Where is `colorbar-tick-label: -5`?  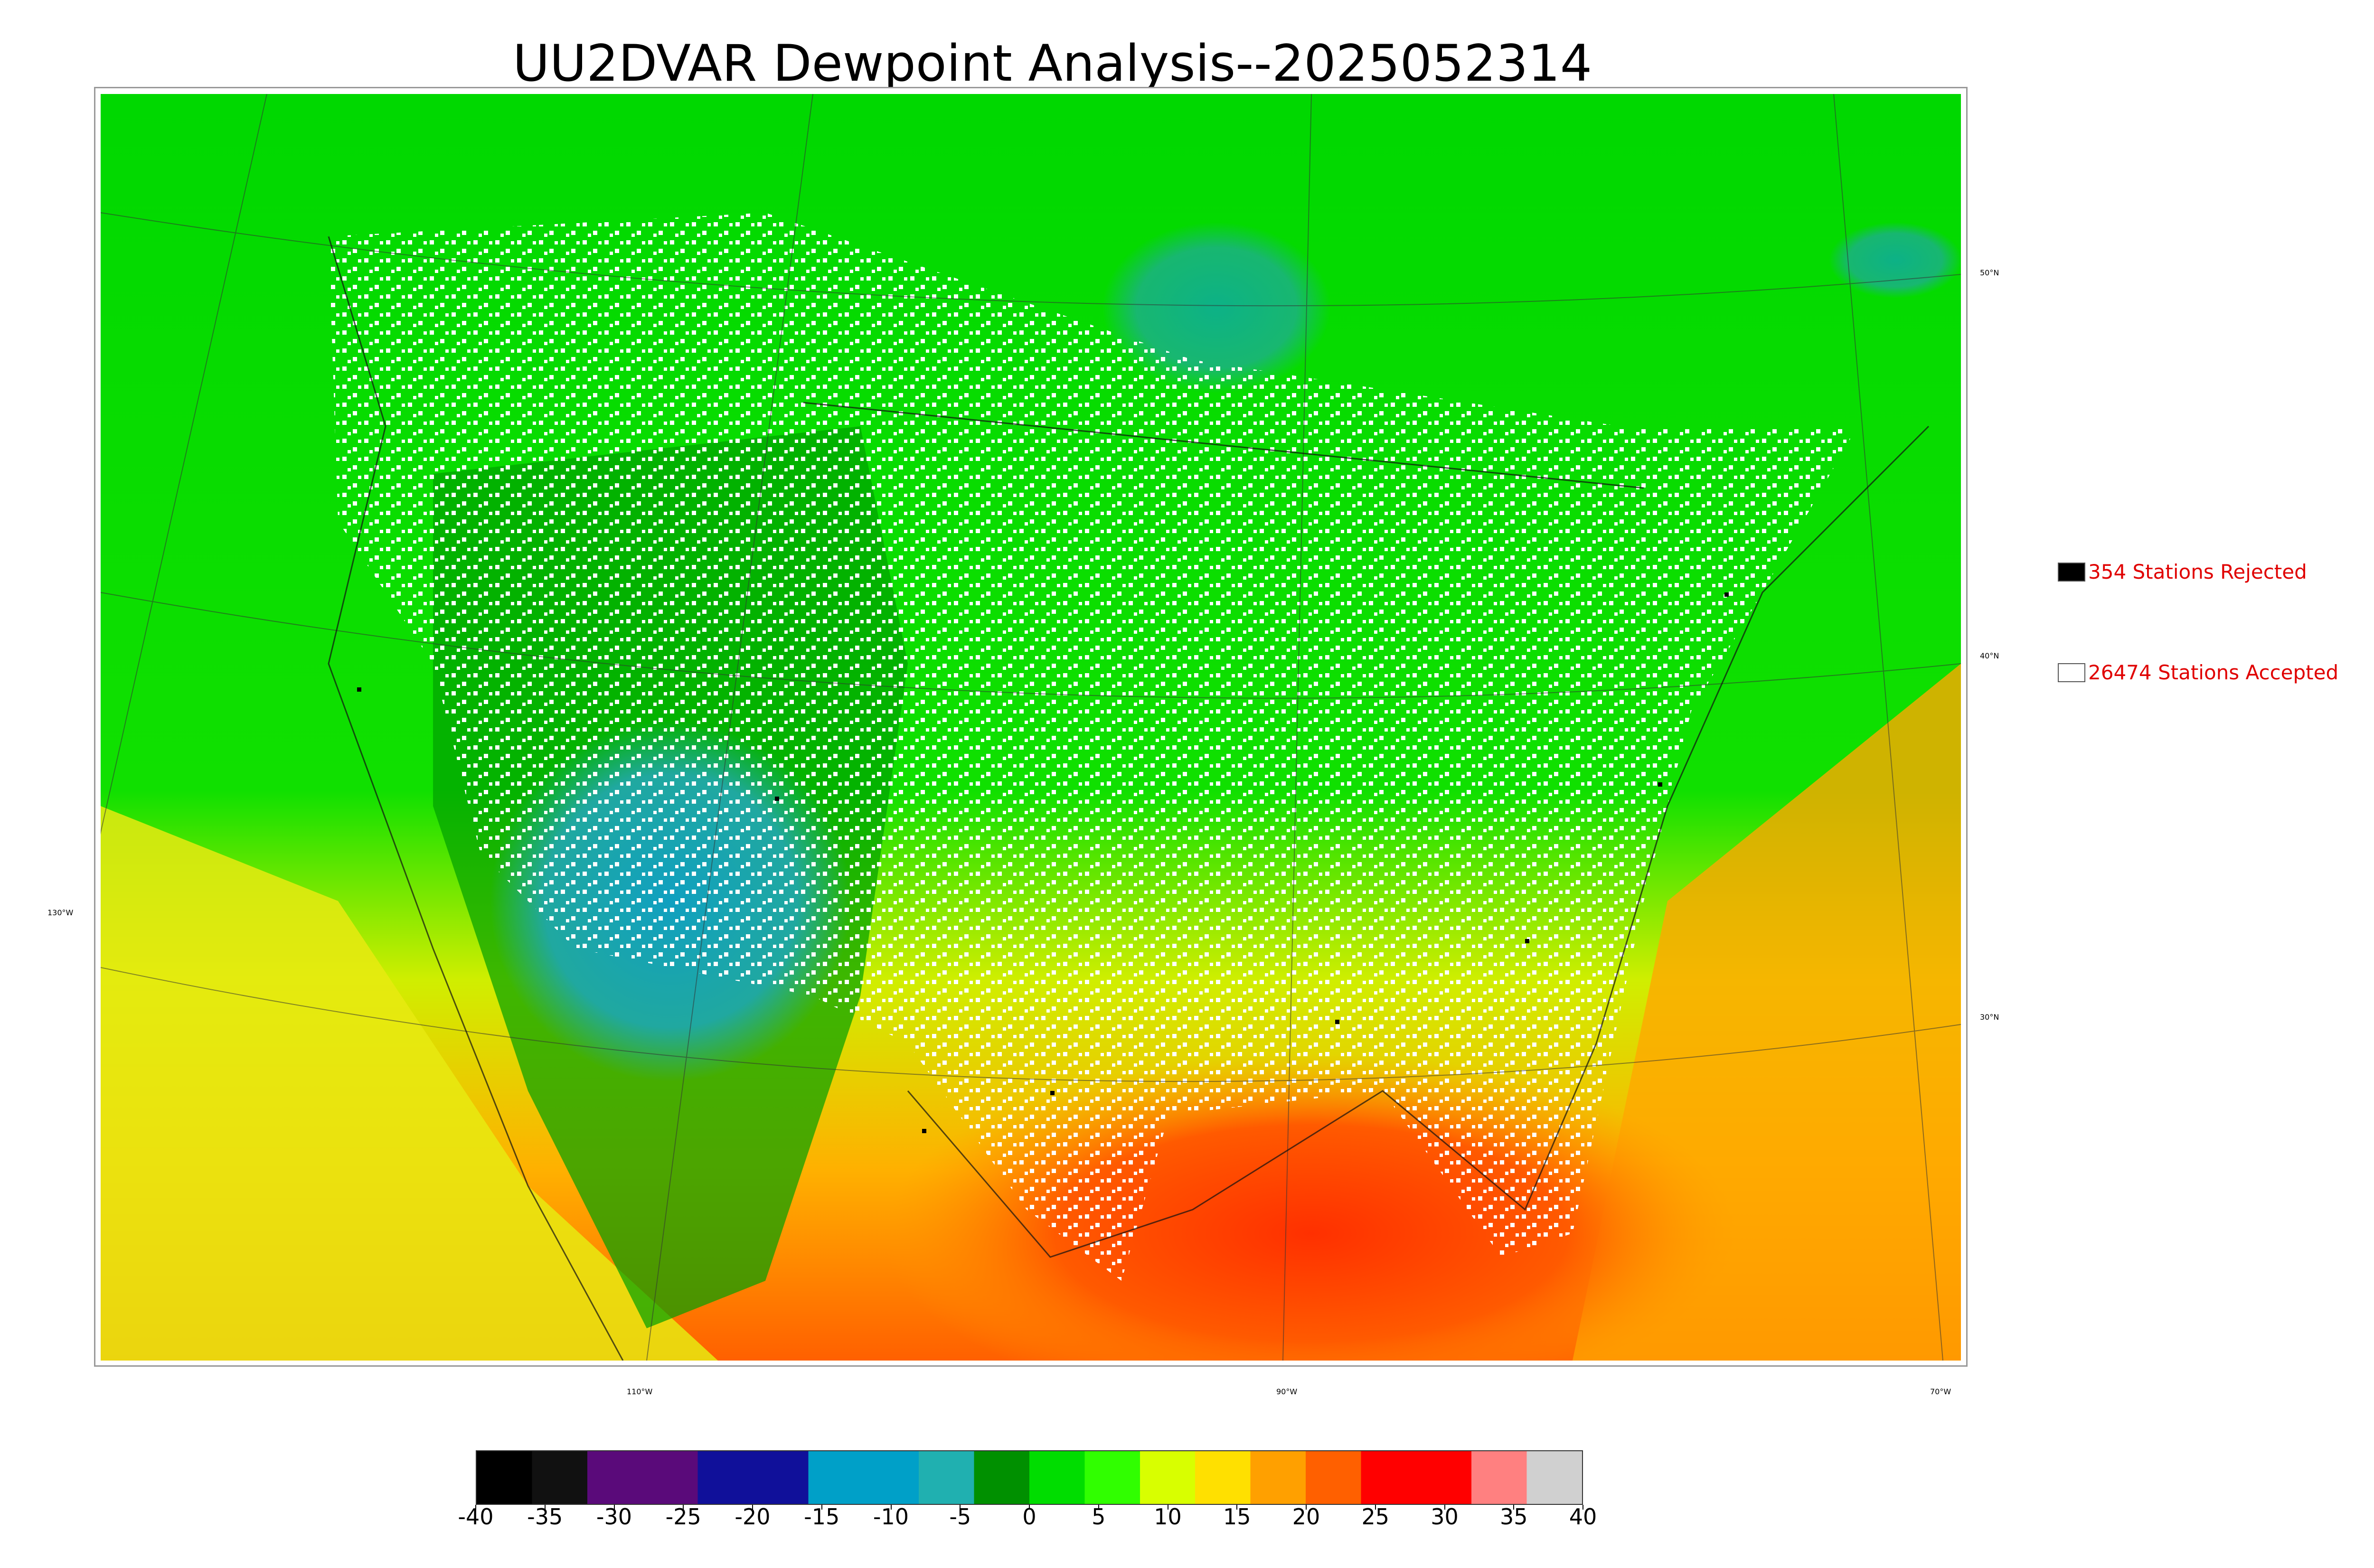
colorbar-tick-label: -5 is located at coordinates (960, 1517).